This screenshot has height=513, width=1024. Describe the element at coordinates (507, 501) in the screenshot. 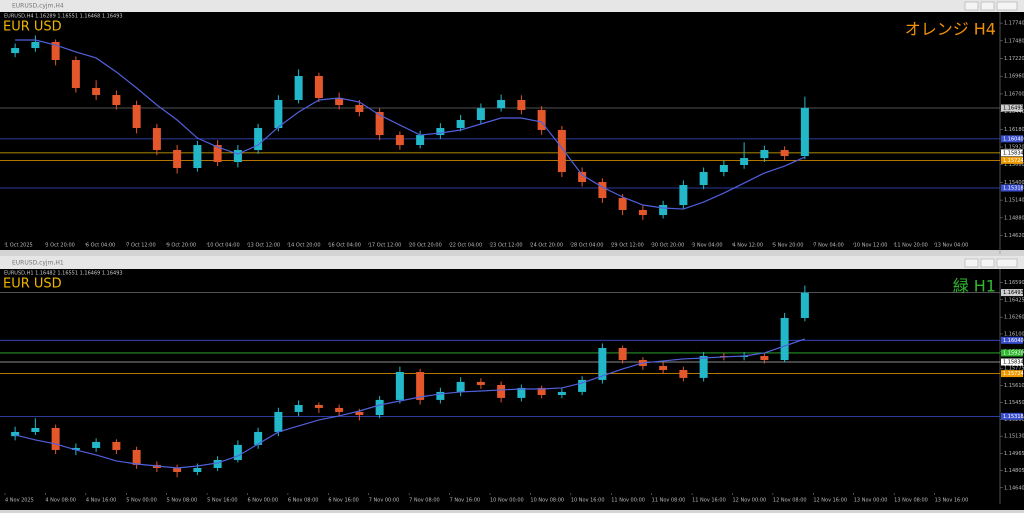

I see `x-tick-label: 10 Nov 00:00` at that location.